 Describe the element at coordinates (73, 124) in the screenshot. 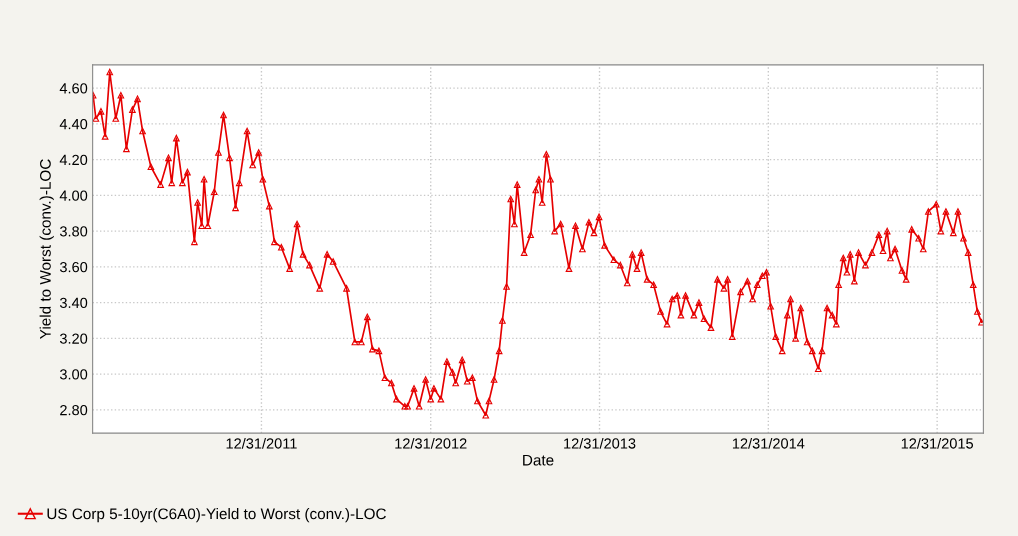

I see `y-tick-label: 4.40` at that location.